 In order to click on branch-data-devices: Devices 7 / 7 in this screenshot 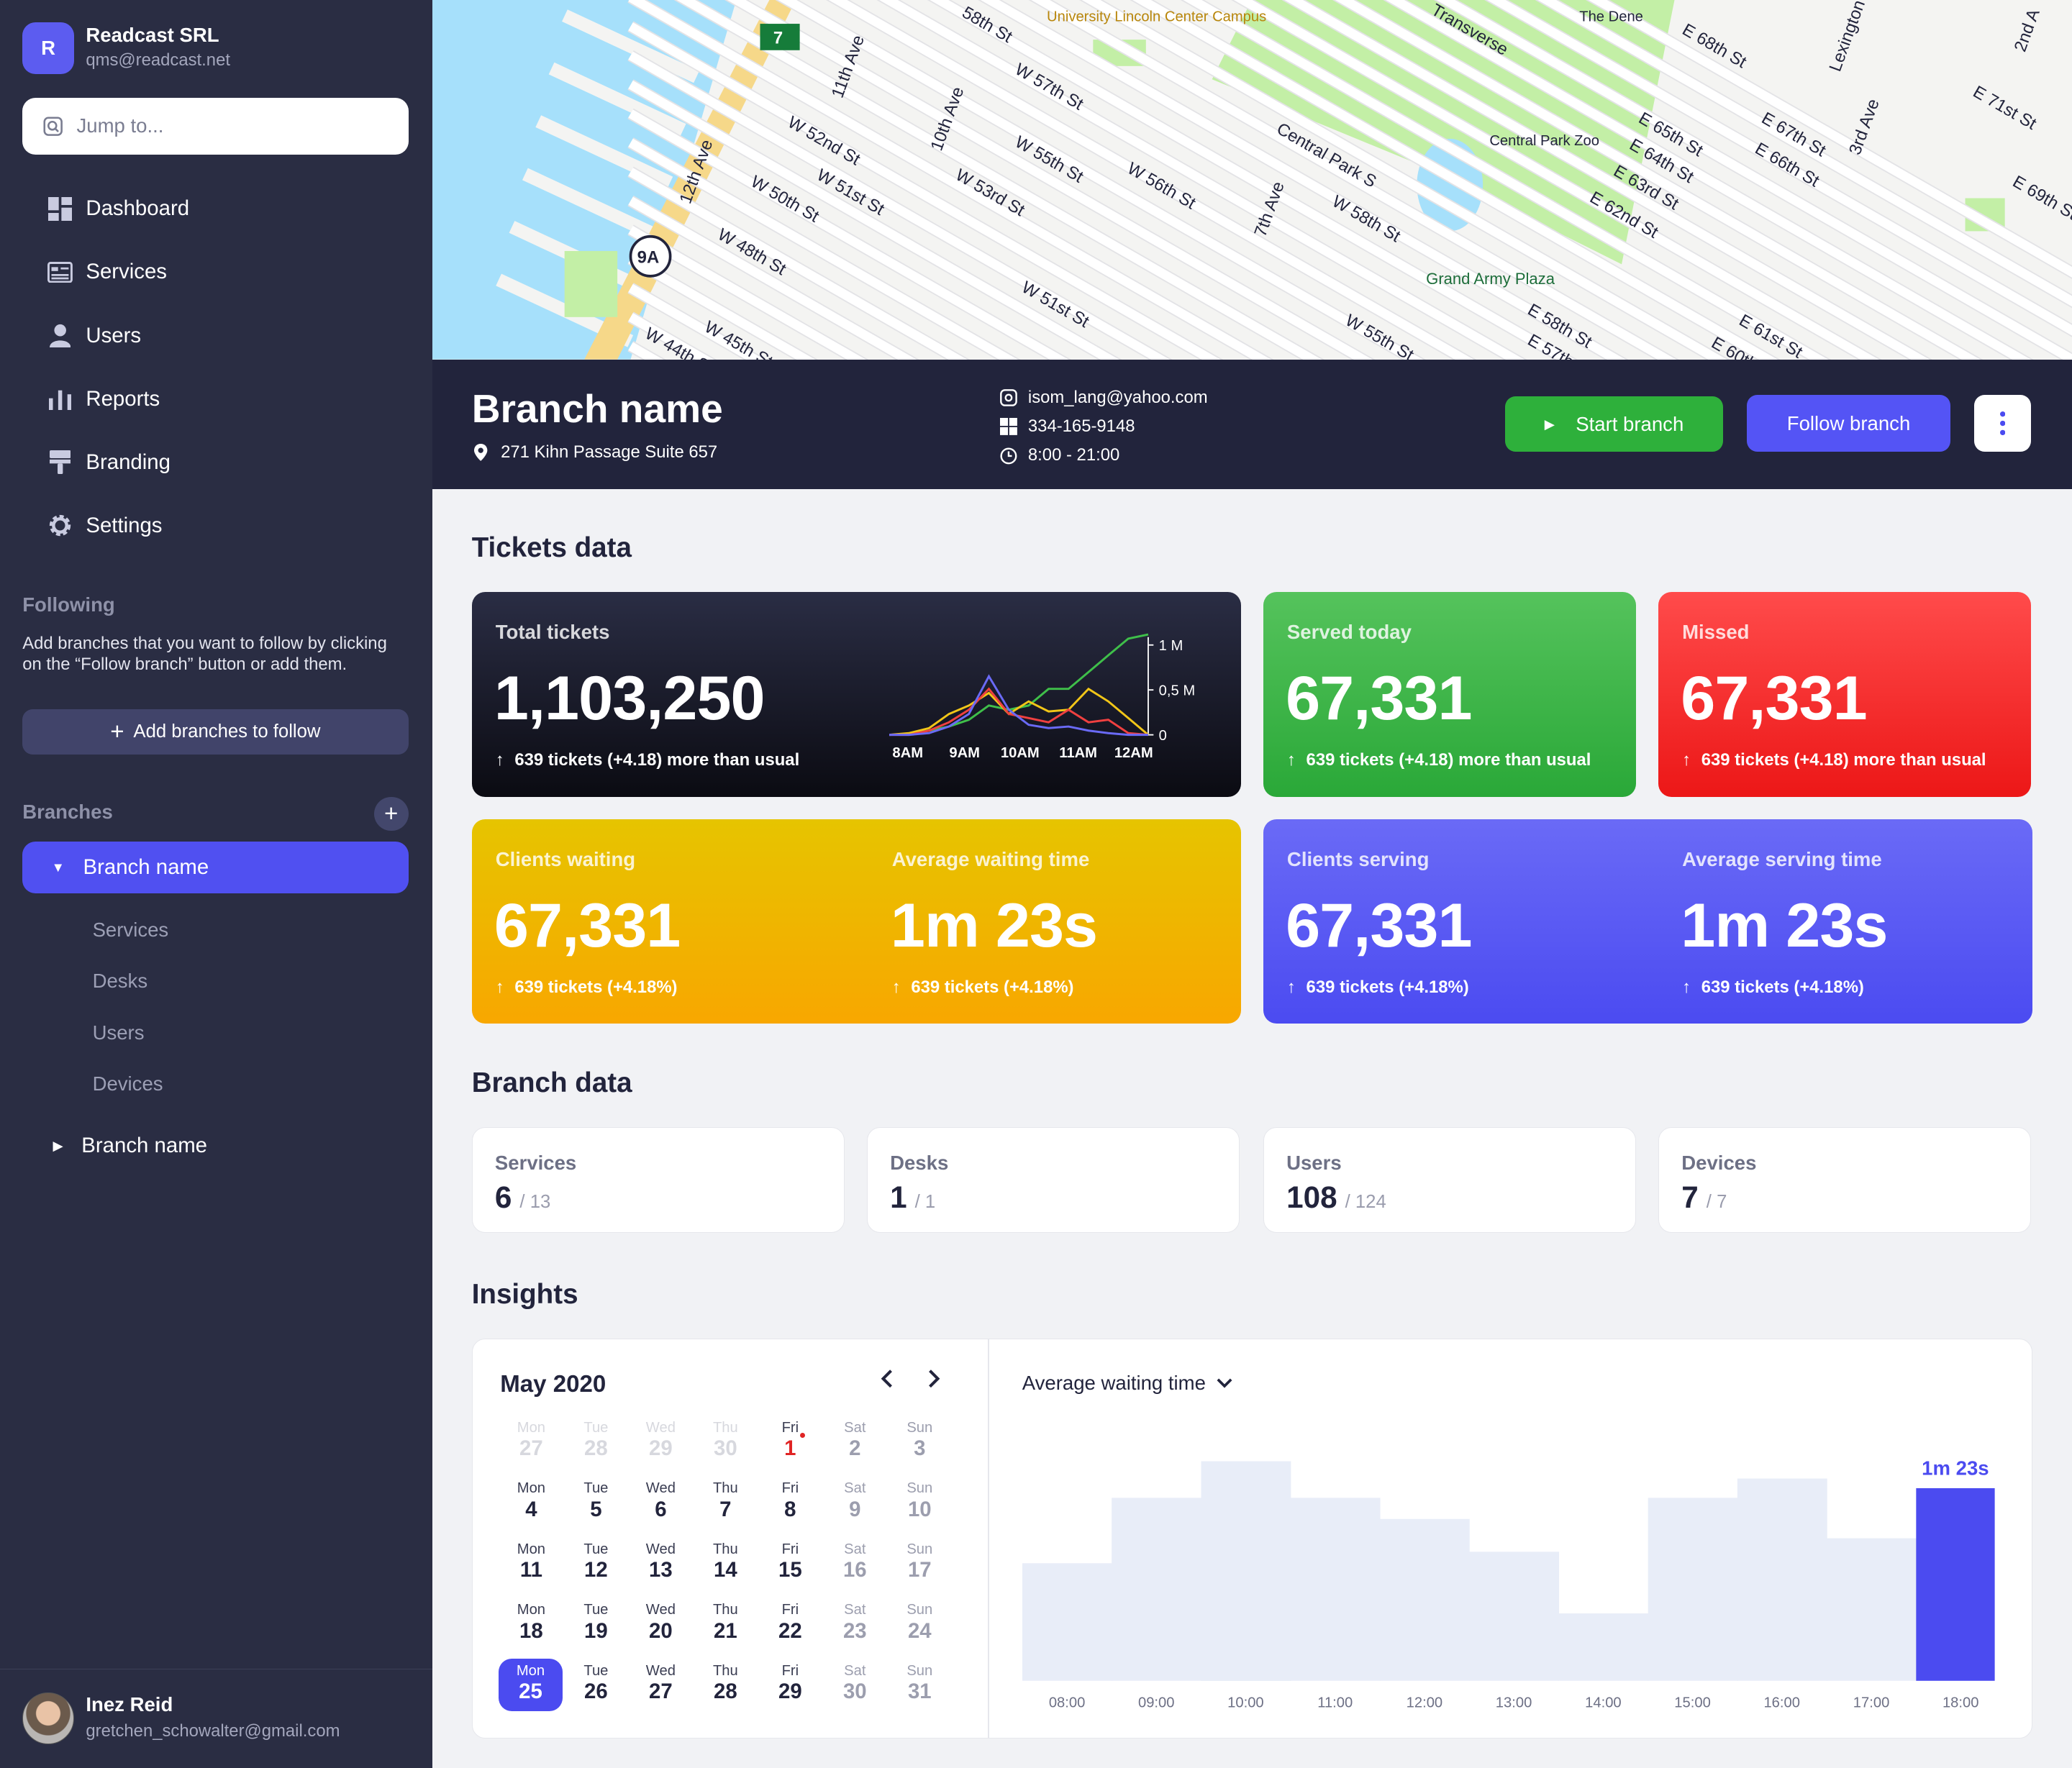, I will do `click(1845, 1179)`.